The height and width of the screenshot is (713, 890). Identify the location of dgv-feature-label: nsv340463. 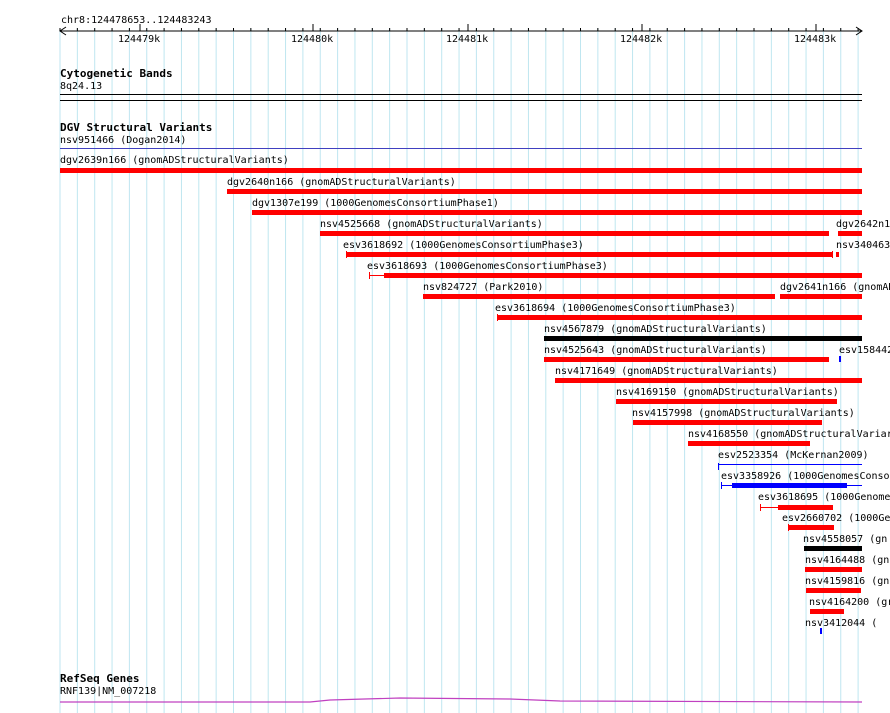
(863, 245).